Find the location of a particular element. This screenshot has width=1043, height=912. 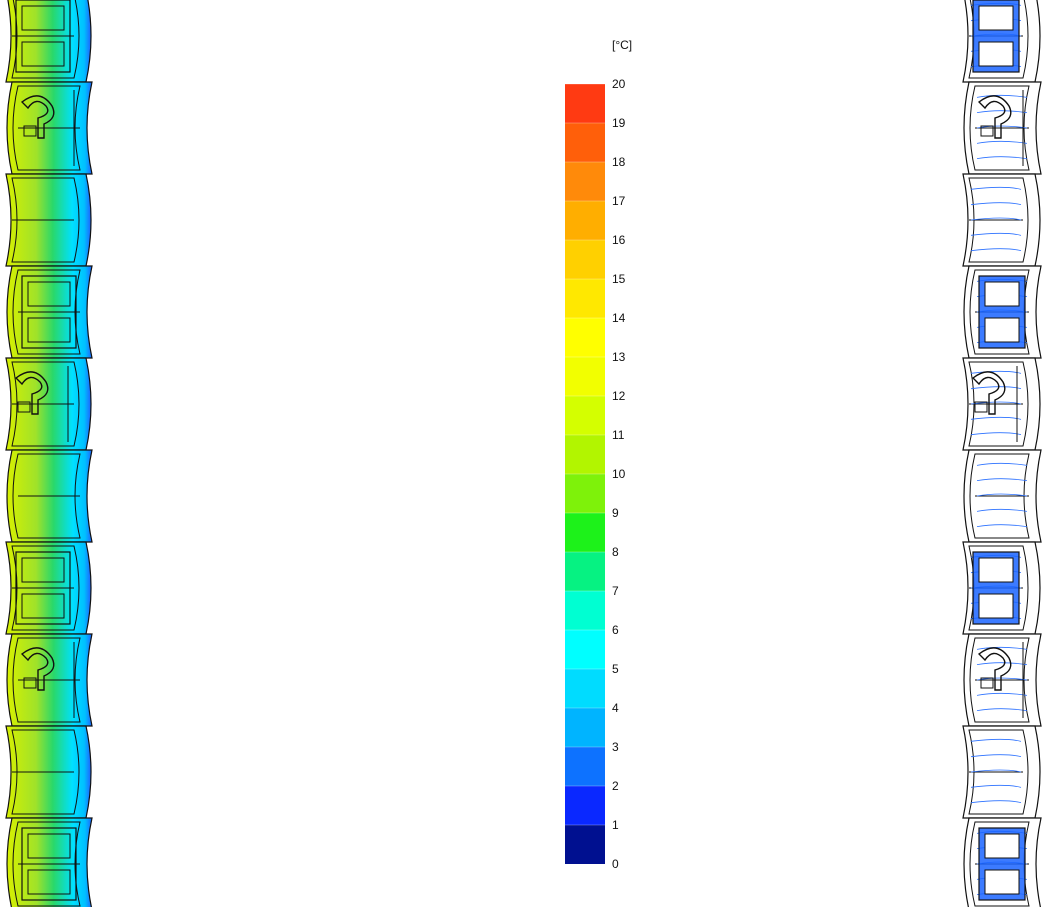

right-flow-section is located at coordinates (999, 455).